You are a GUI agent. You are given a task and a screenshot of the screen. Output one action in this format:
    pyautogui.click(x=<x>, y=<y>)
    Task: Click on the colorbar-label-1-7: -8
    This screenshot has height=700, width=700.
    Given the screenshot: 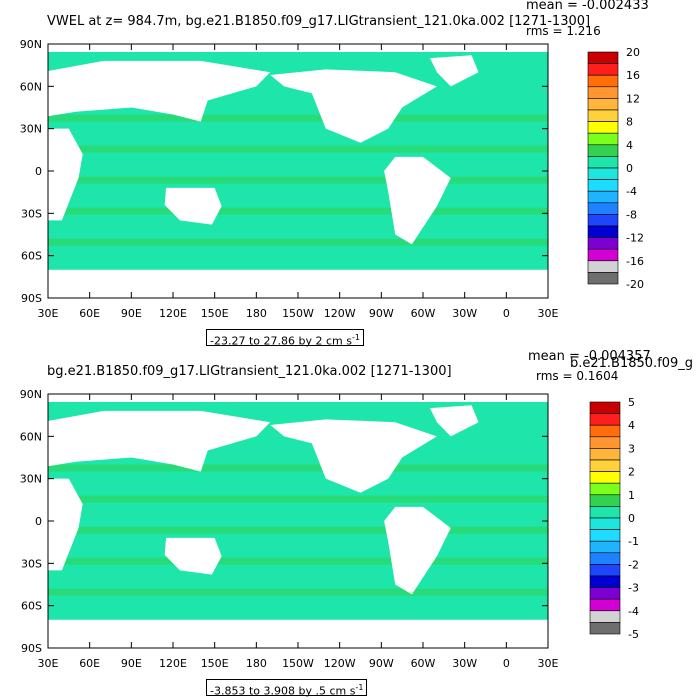 What is the action you would take?
    pyautogui.click(x=631, y=214)
    